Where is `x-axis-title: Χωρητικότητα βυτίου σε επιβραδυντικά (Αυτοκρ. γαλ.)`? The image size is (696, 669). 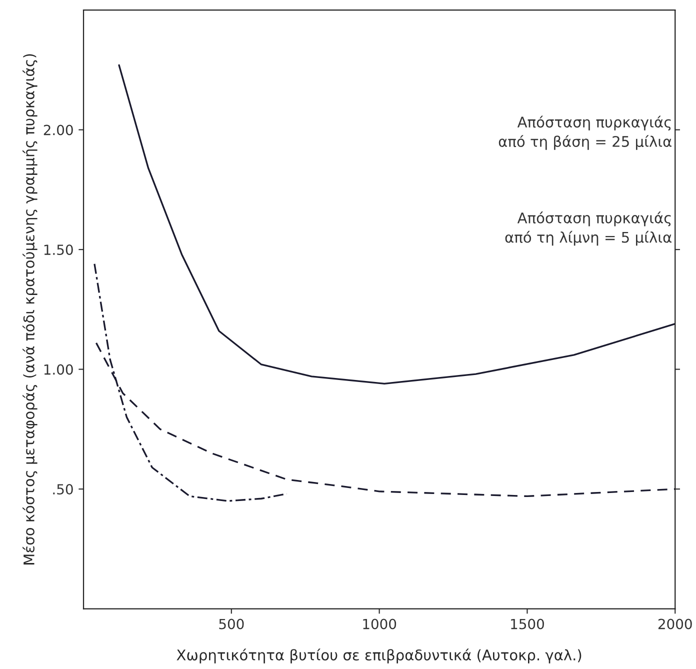
x-axis-title: Χωρητικότητα βυτίου σε επιβραδυντικά (Αυτοκρ. γαλ.) is located at coordinates (379, 656).